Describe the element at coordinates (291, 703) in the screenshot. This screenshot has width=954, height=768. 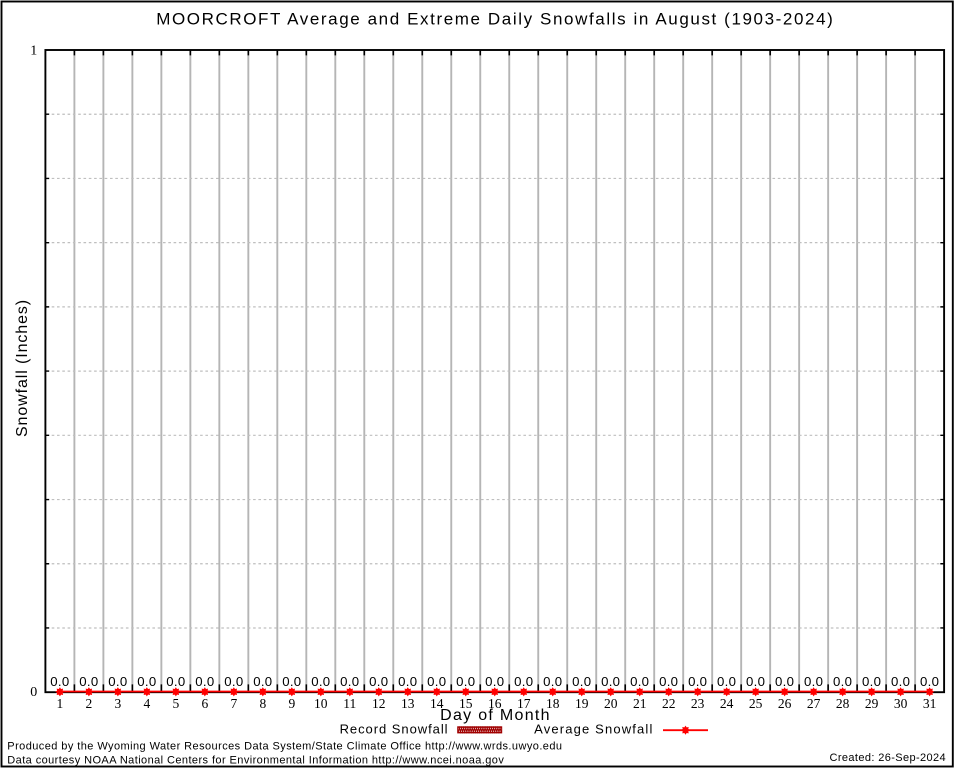
I see `svg-text: 9` at that location.